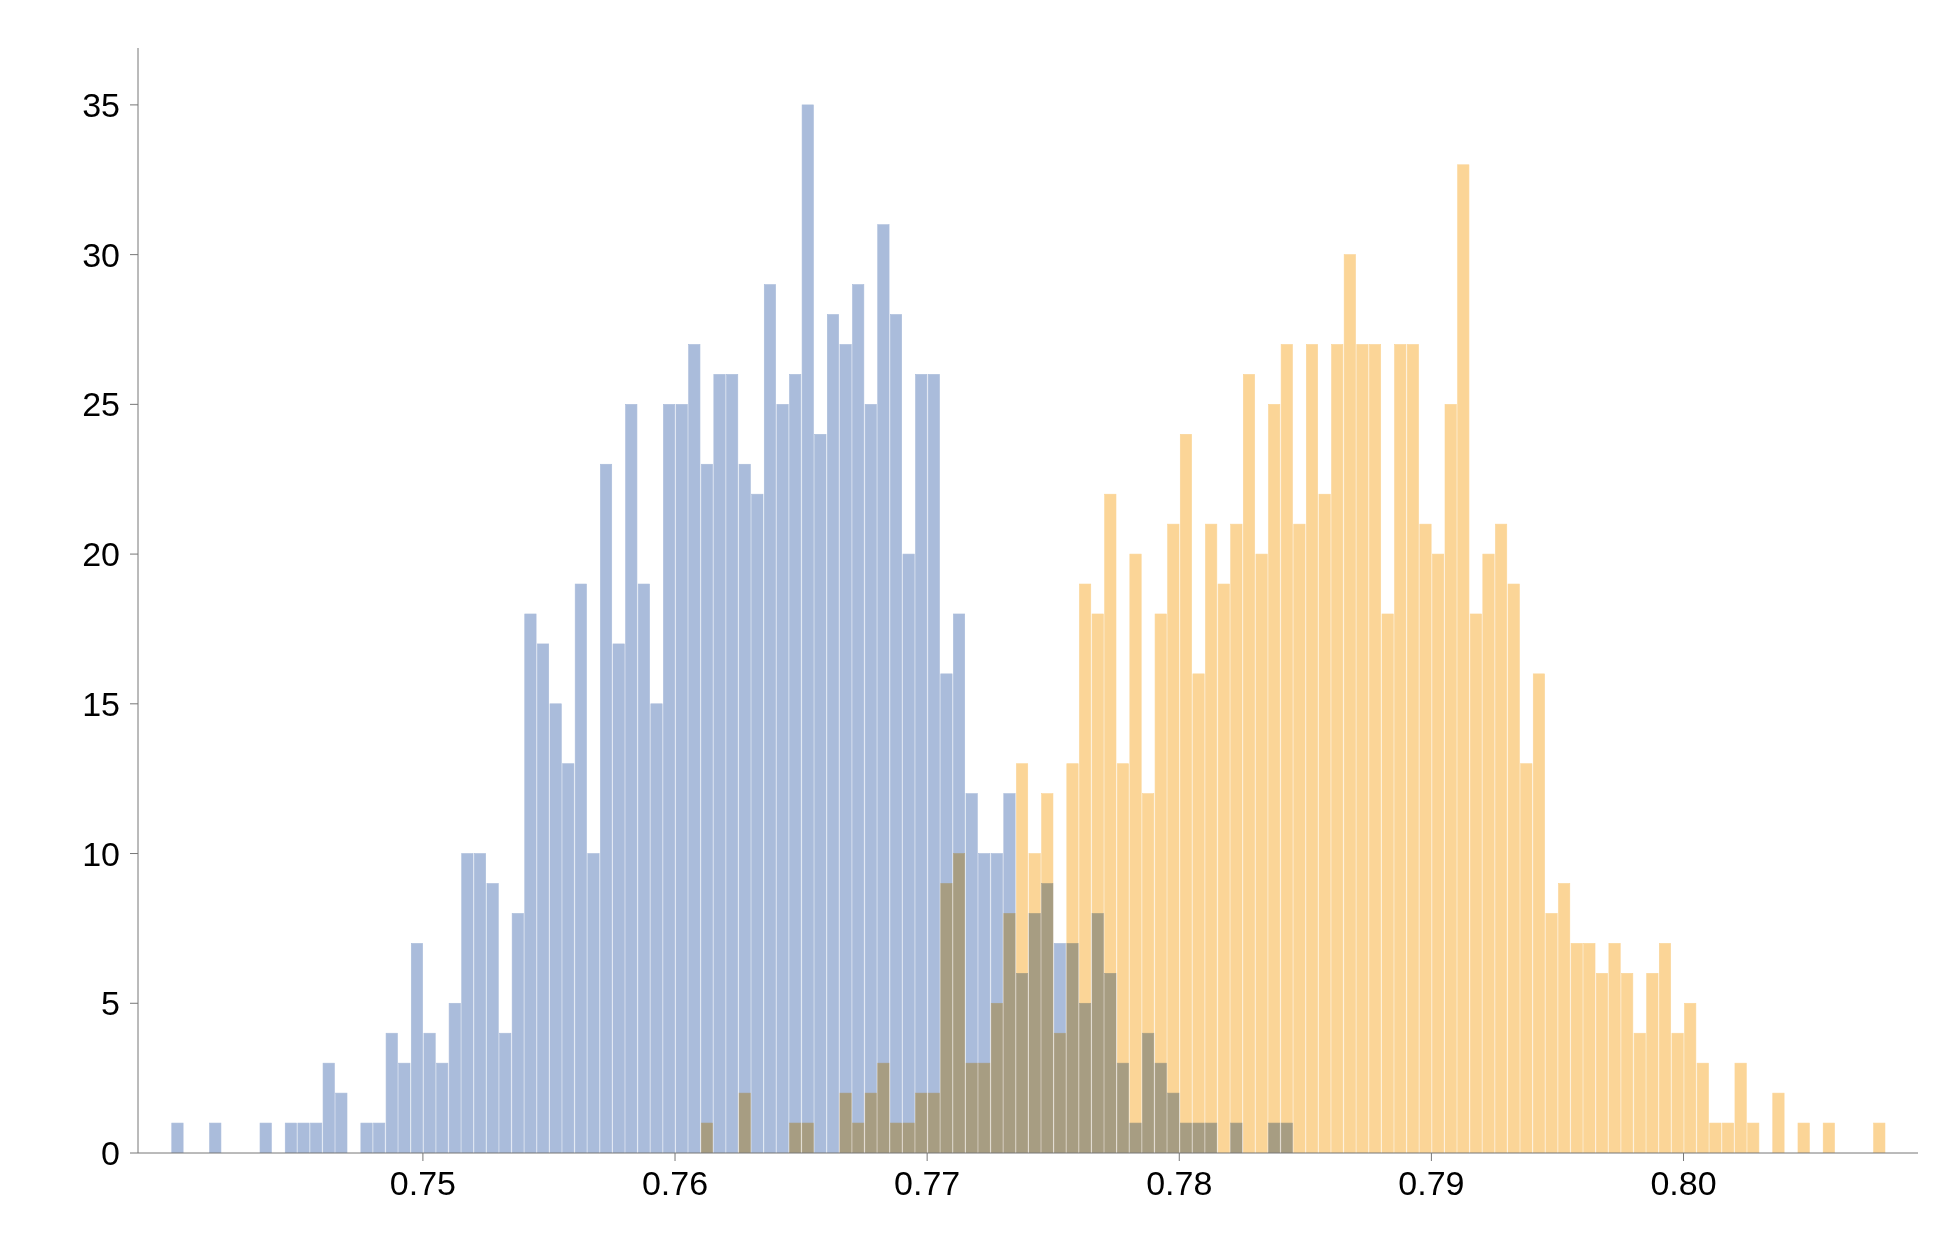  Describe the element at coordinates (101, 104) in the screenshot. I see `y-tick-label: 35` at that location.